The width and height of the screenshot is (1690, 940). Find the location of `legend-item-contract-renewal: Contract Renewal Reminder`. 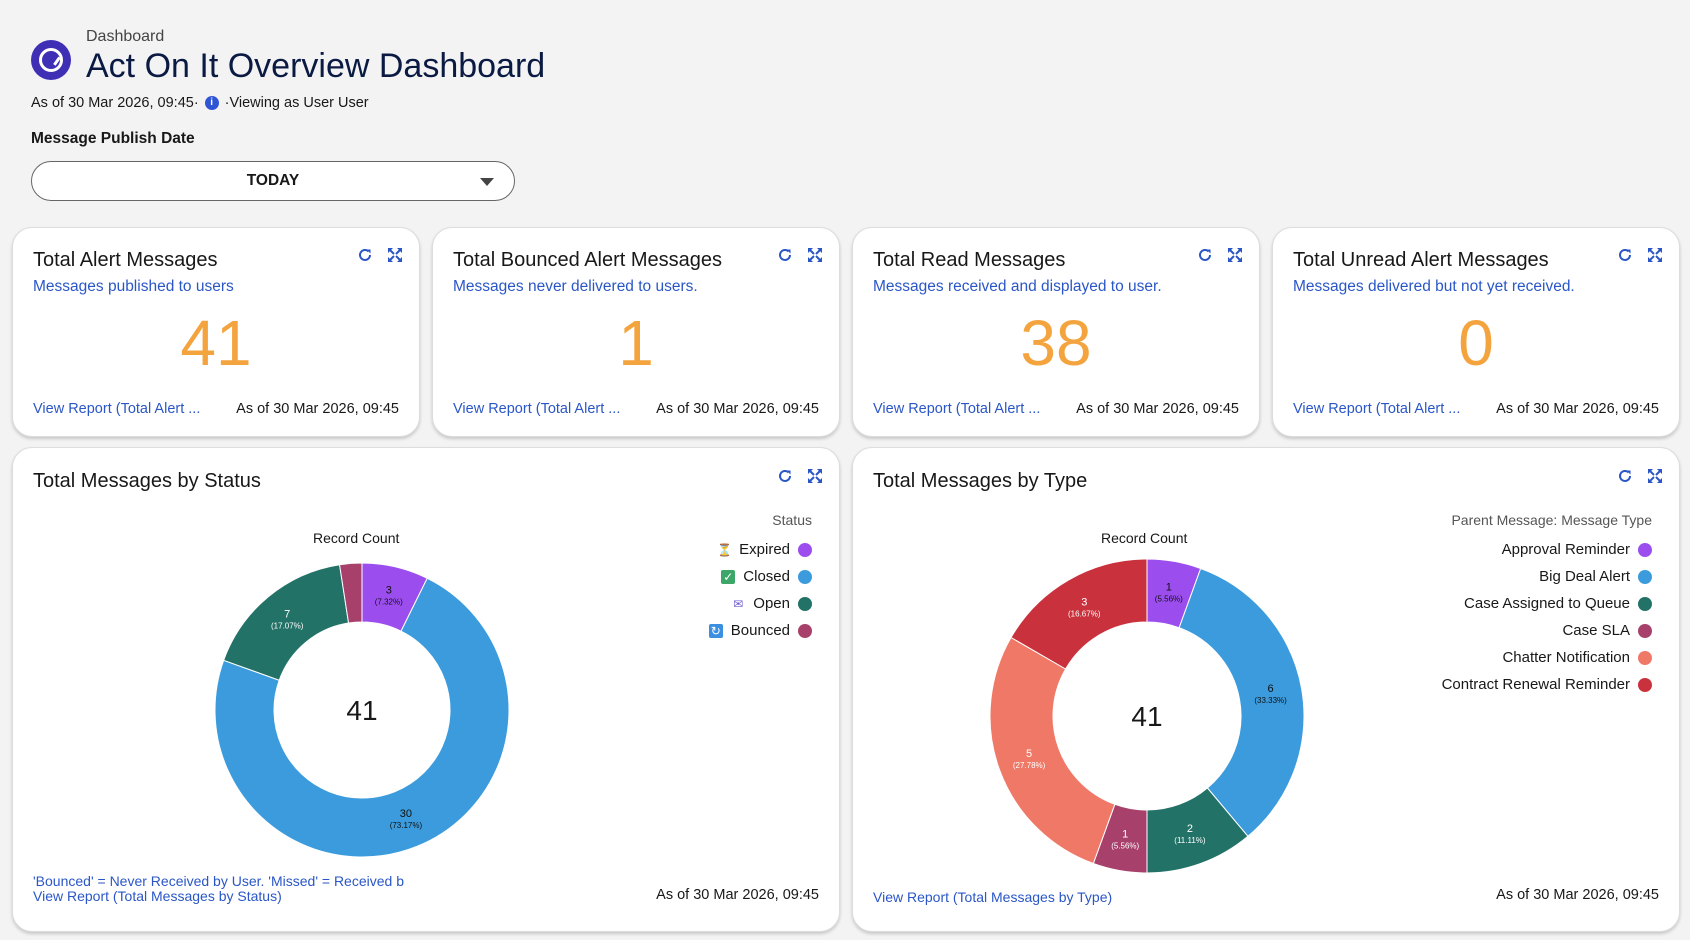

legend-item-contract-renewal: Contract Renewal Reminder is located at coordinates (1547, 684).